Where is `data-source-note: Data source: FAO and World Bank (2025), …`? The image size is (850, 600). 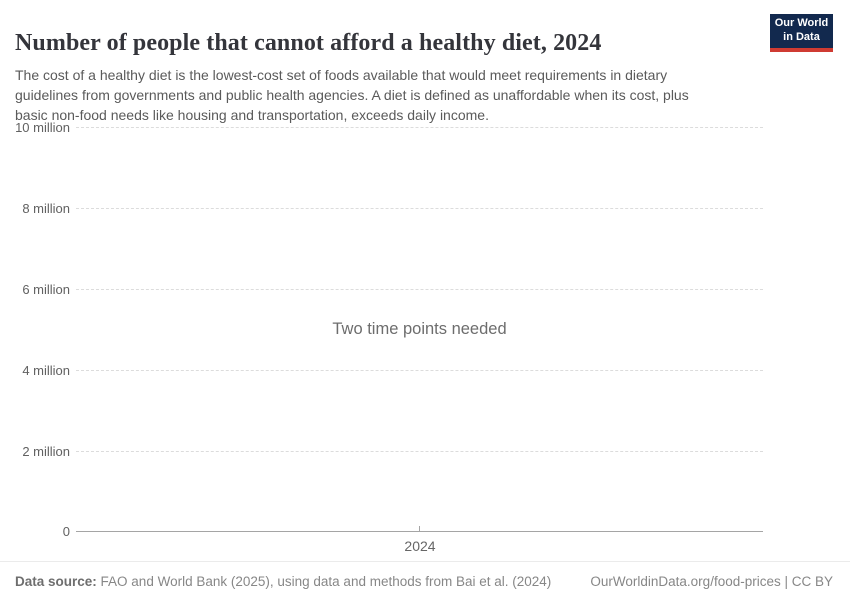 data-source-note: Data source: FAO and World Bank (2025), … is located at coordinates (283, 581).